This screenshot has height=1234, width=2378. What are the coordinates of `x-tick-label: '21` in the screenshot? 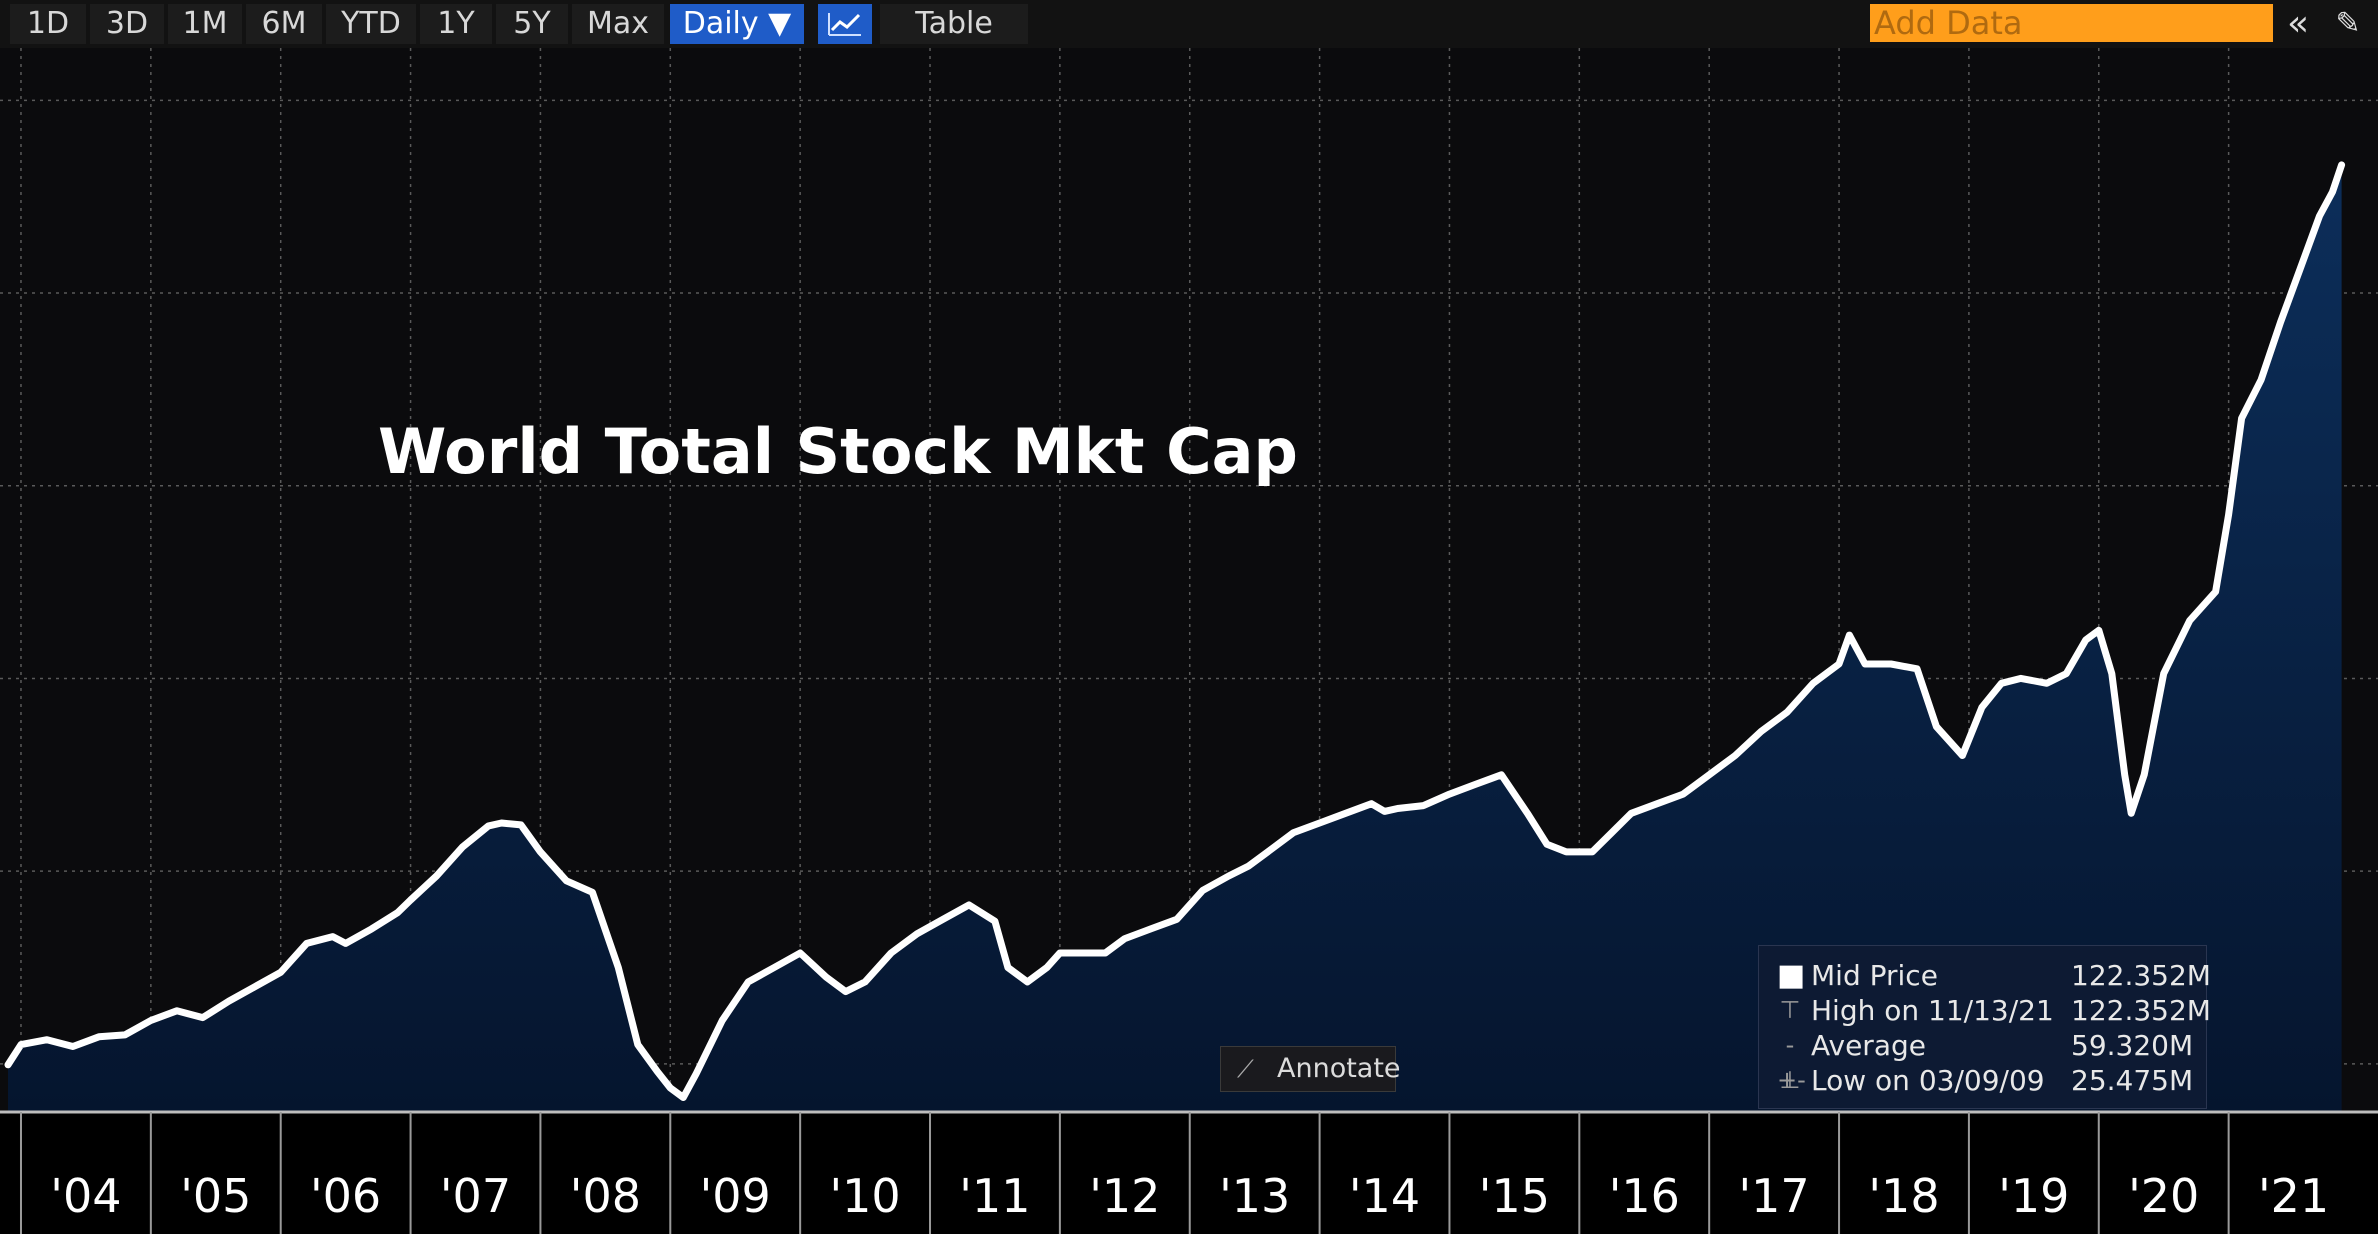 It's located at (2293, 1196).